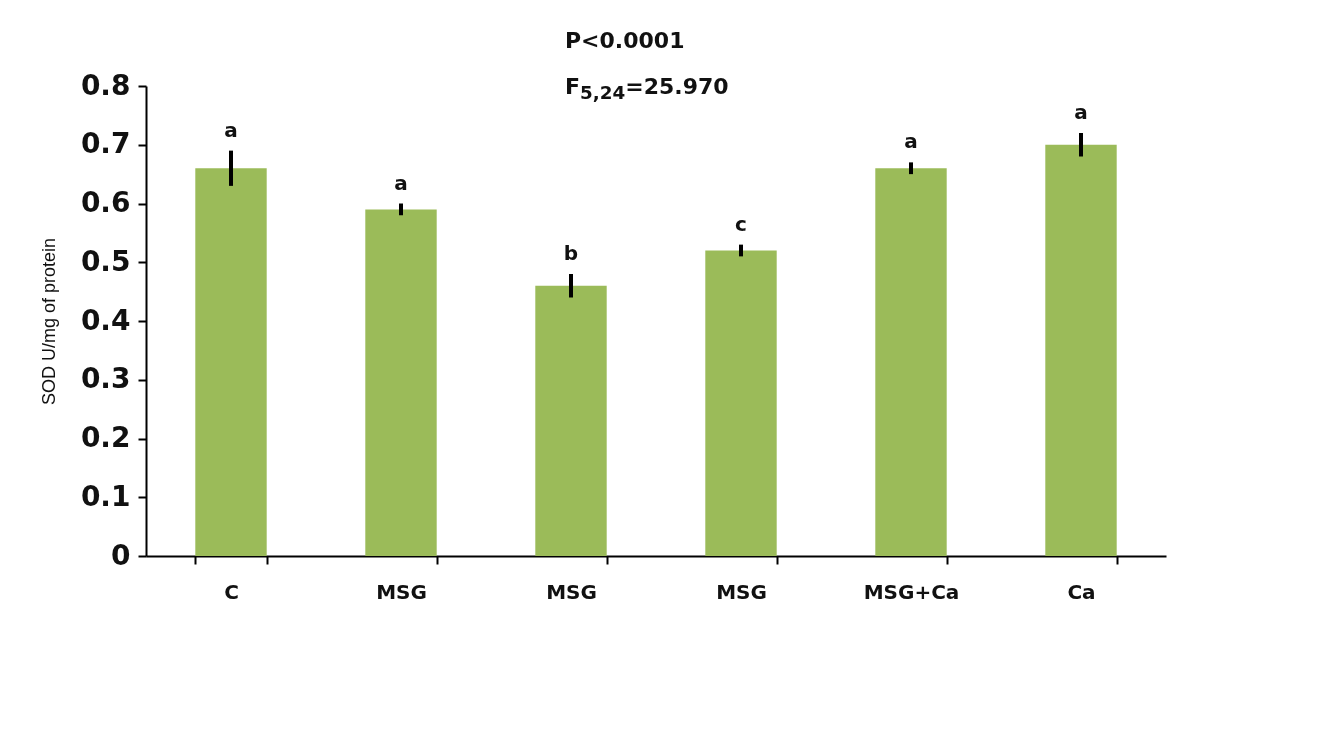  Describe the element at coordinates (105, 437) in the screenshot. I see `y-tick-label: 0.2` at that location.